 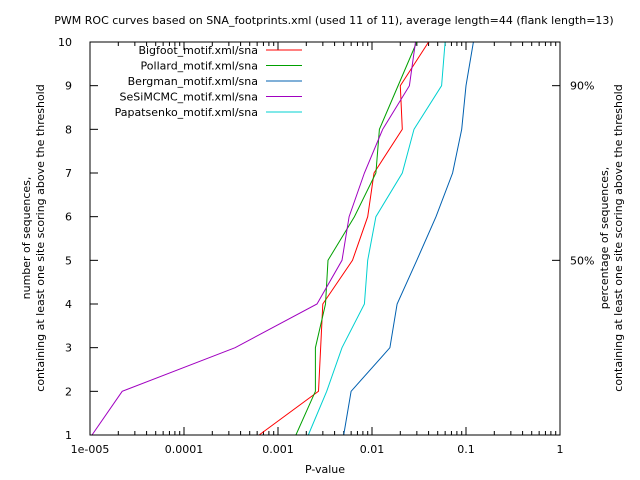 I want to click on x-tick-label: 1, so click(x=560, y=449).